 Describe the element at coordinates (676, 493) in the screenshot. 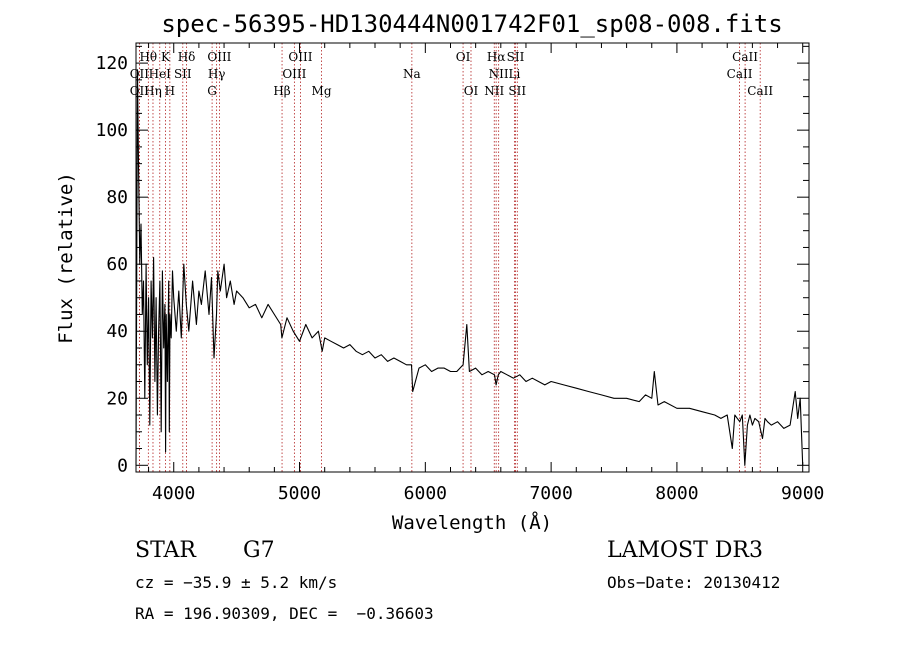

I see `x-tick-label: 8000` at that location.